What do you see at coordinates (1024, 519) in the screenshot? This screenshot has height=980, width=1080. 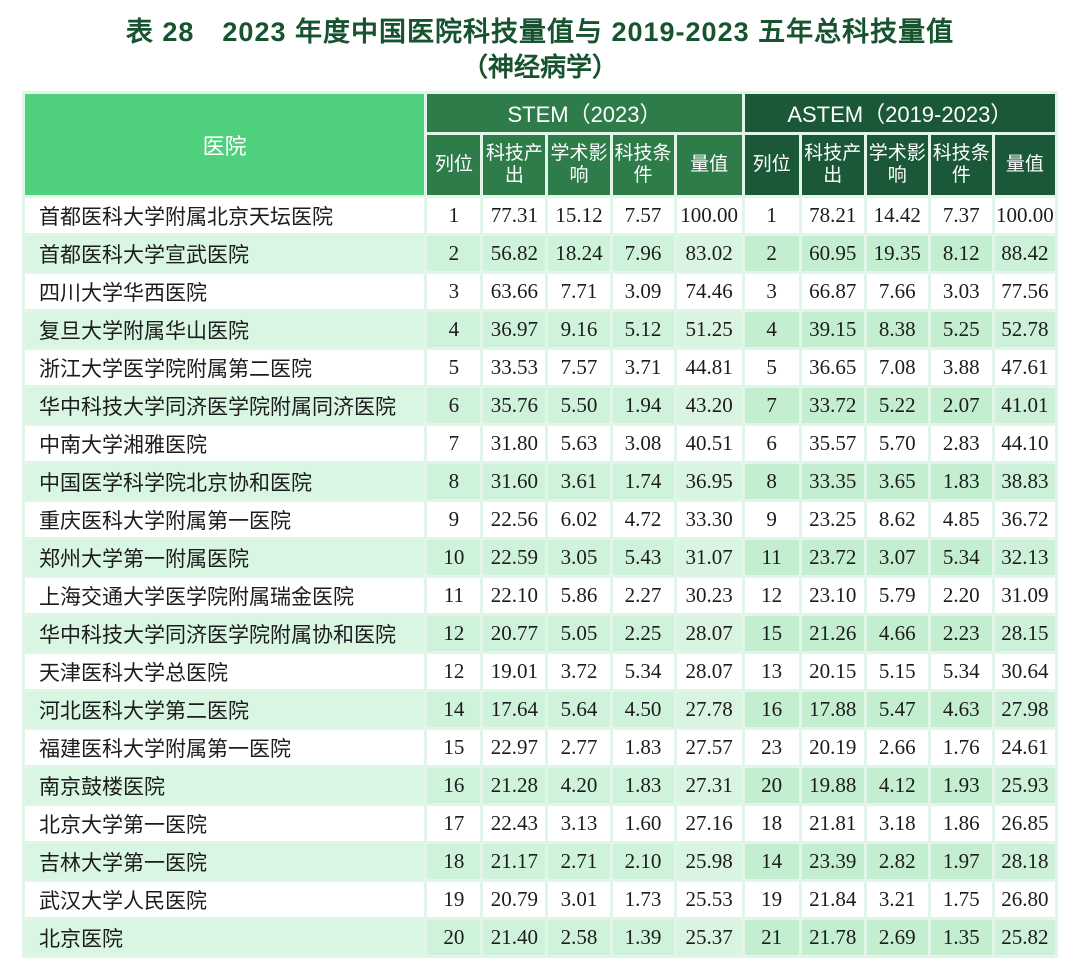 I see `astem-value-cell: 36.72` at bounding box center [1024, 519].